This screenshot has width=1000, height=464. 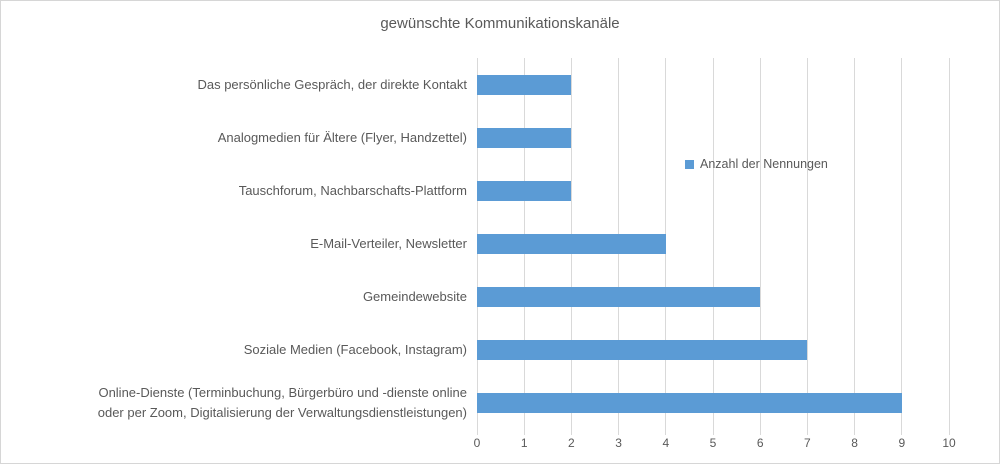 I want to click on x-axis-tick-label-2: 2, so click(x=571, y=443).